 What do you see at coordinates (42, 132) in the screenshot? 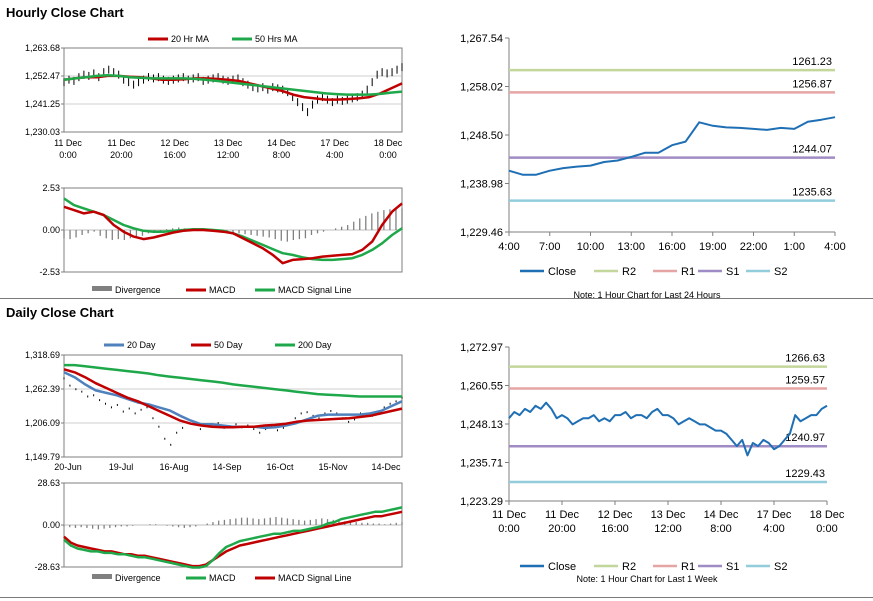
I see `hourly-price-ytick-label: 1,230.03` at bounding box center [42, 132].